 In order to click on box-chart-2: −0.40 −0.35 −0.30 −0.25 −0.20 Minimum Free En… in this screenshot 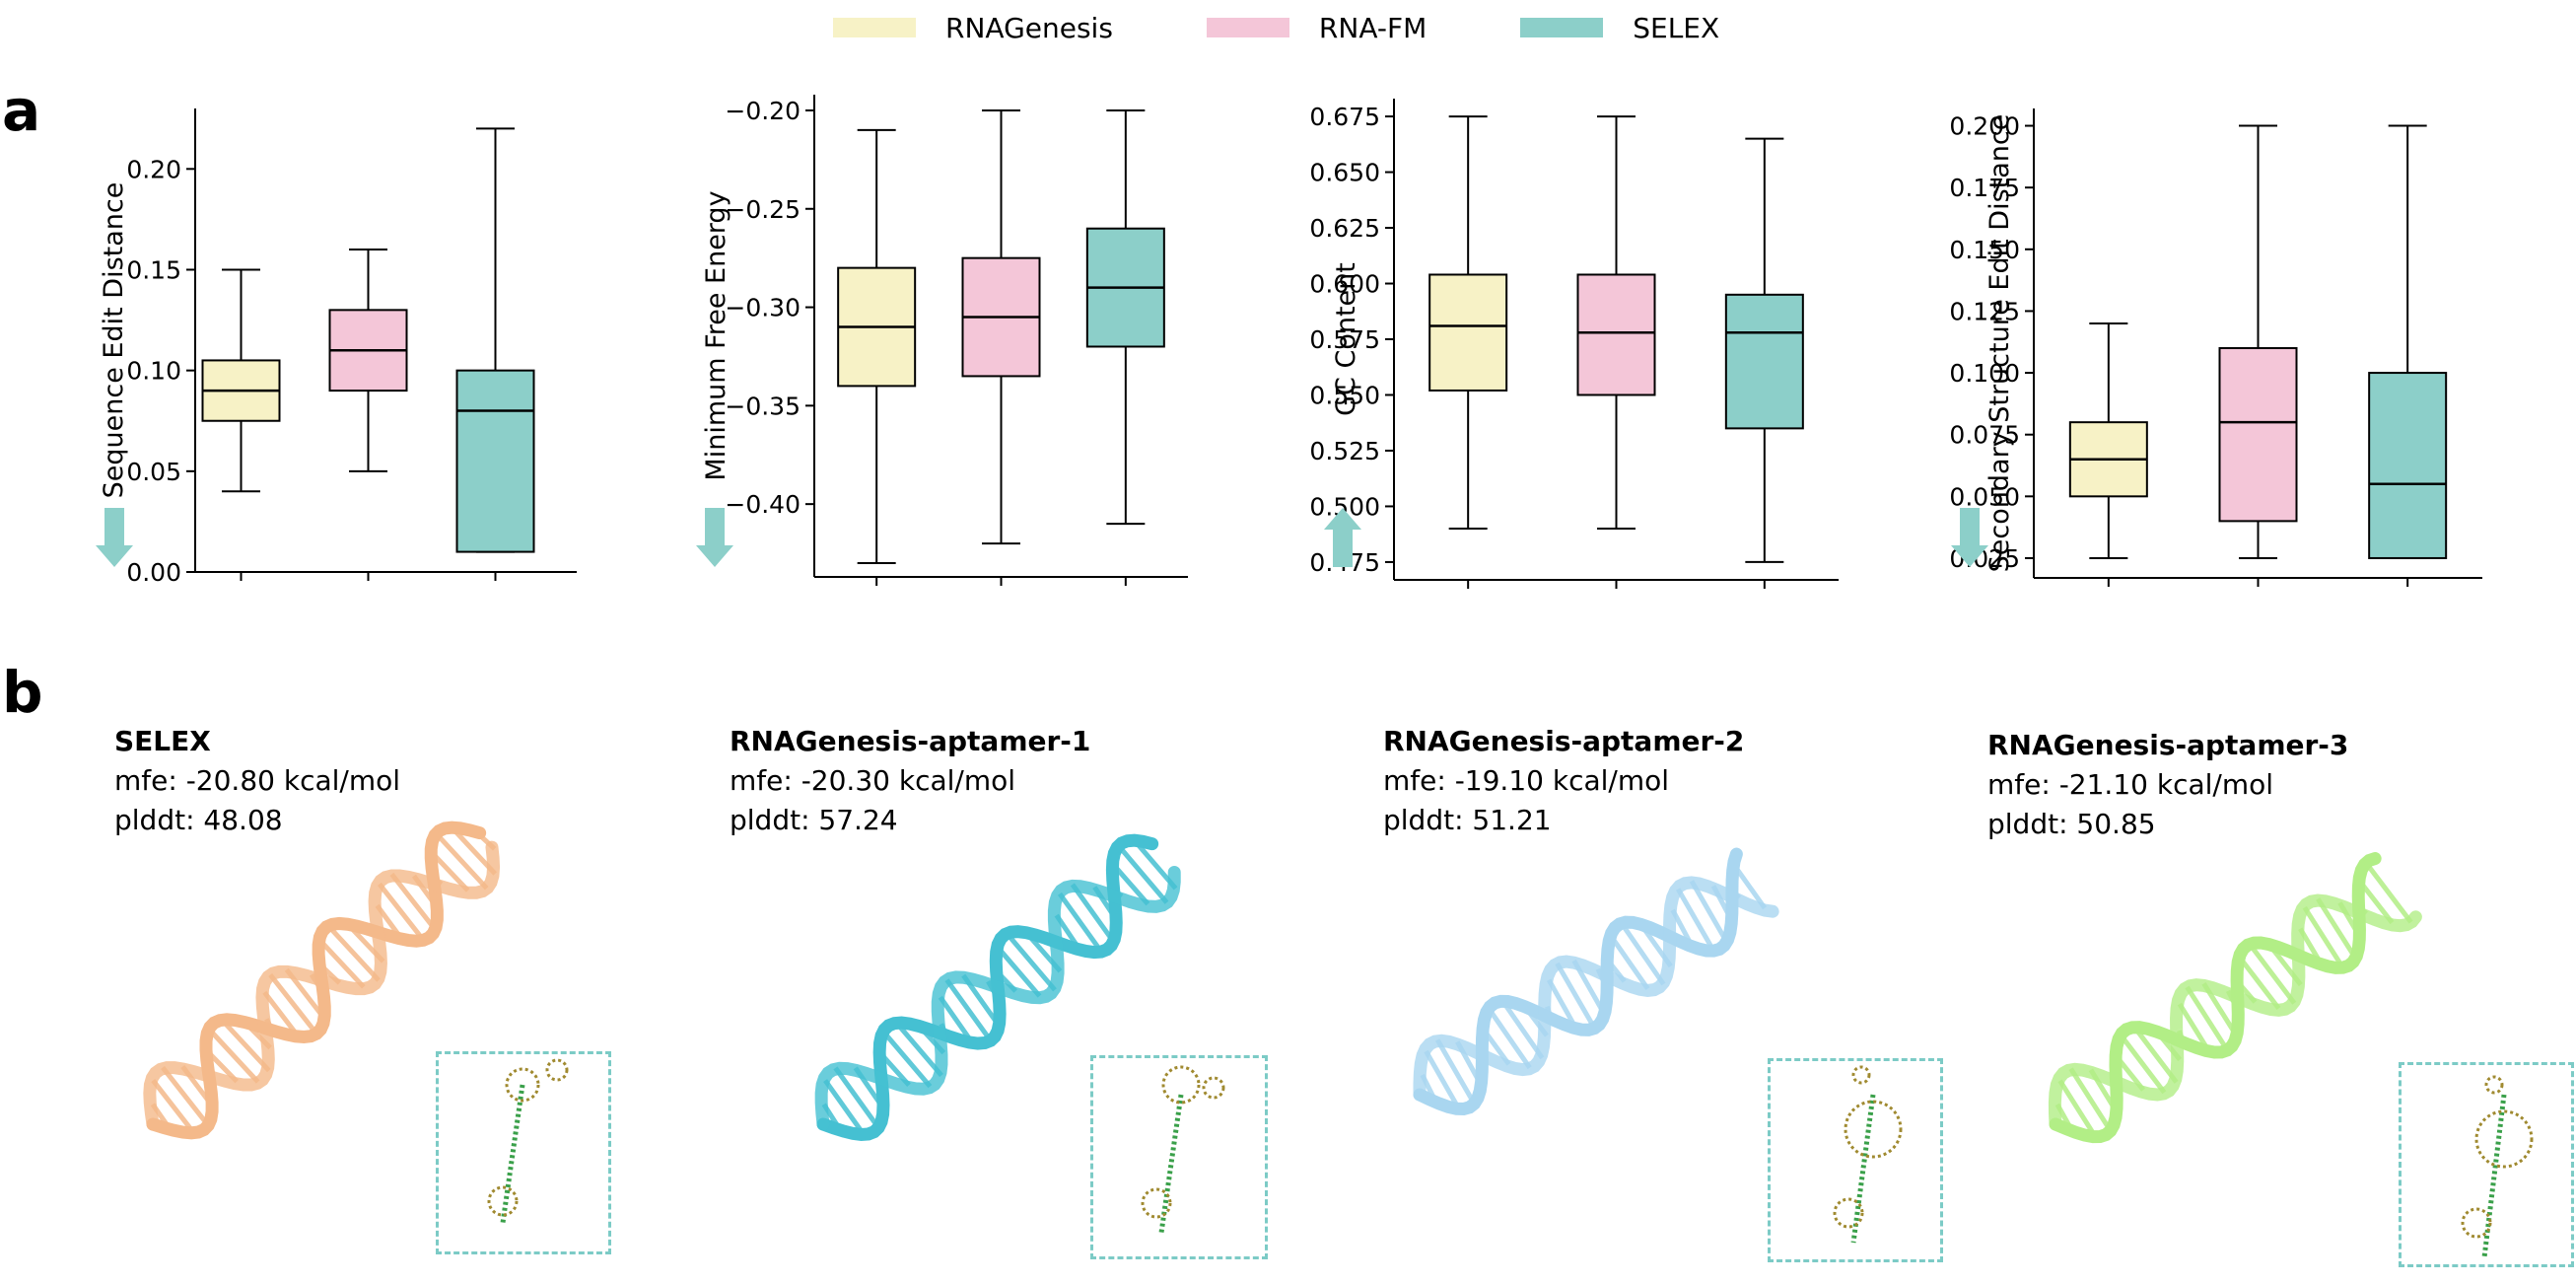, I will do `click(942, 340)`.